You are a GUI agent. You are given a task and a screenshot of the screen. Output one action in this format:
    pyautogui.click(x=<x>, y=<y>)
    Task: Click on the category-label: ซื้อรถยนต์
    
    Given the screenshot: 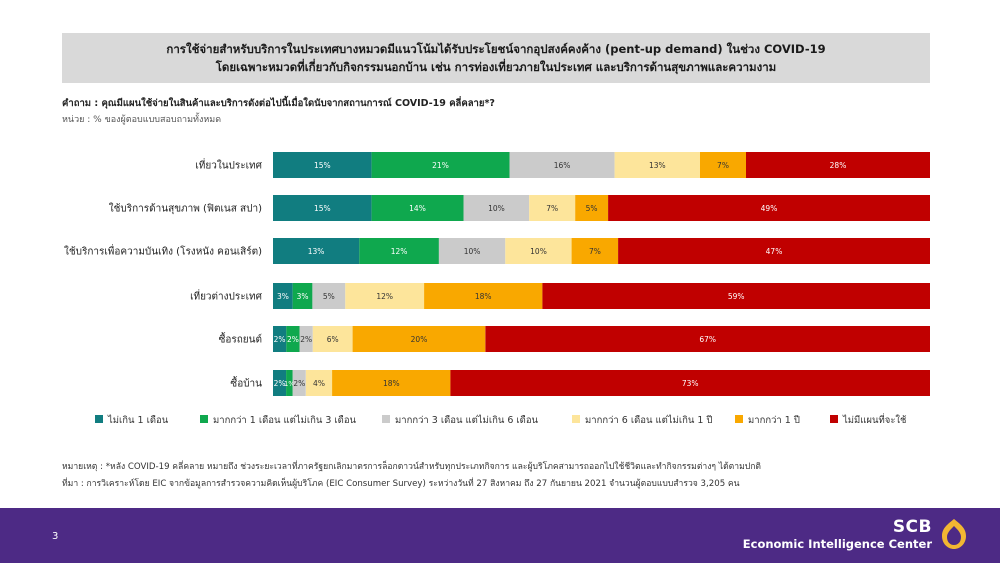 What is the action you would take?
    pyautogui.click(x=240, y=339)
    